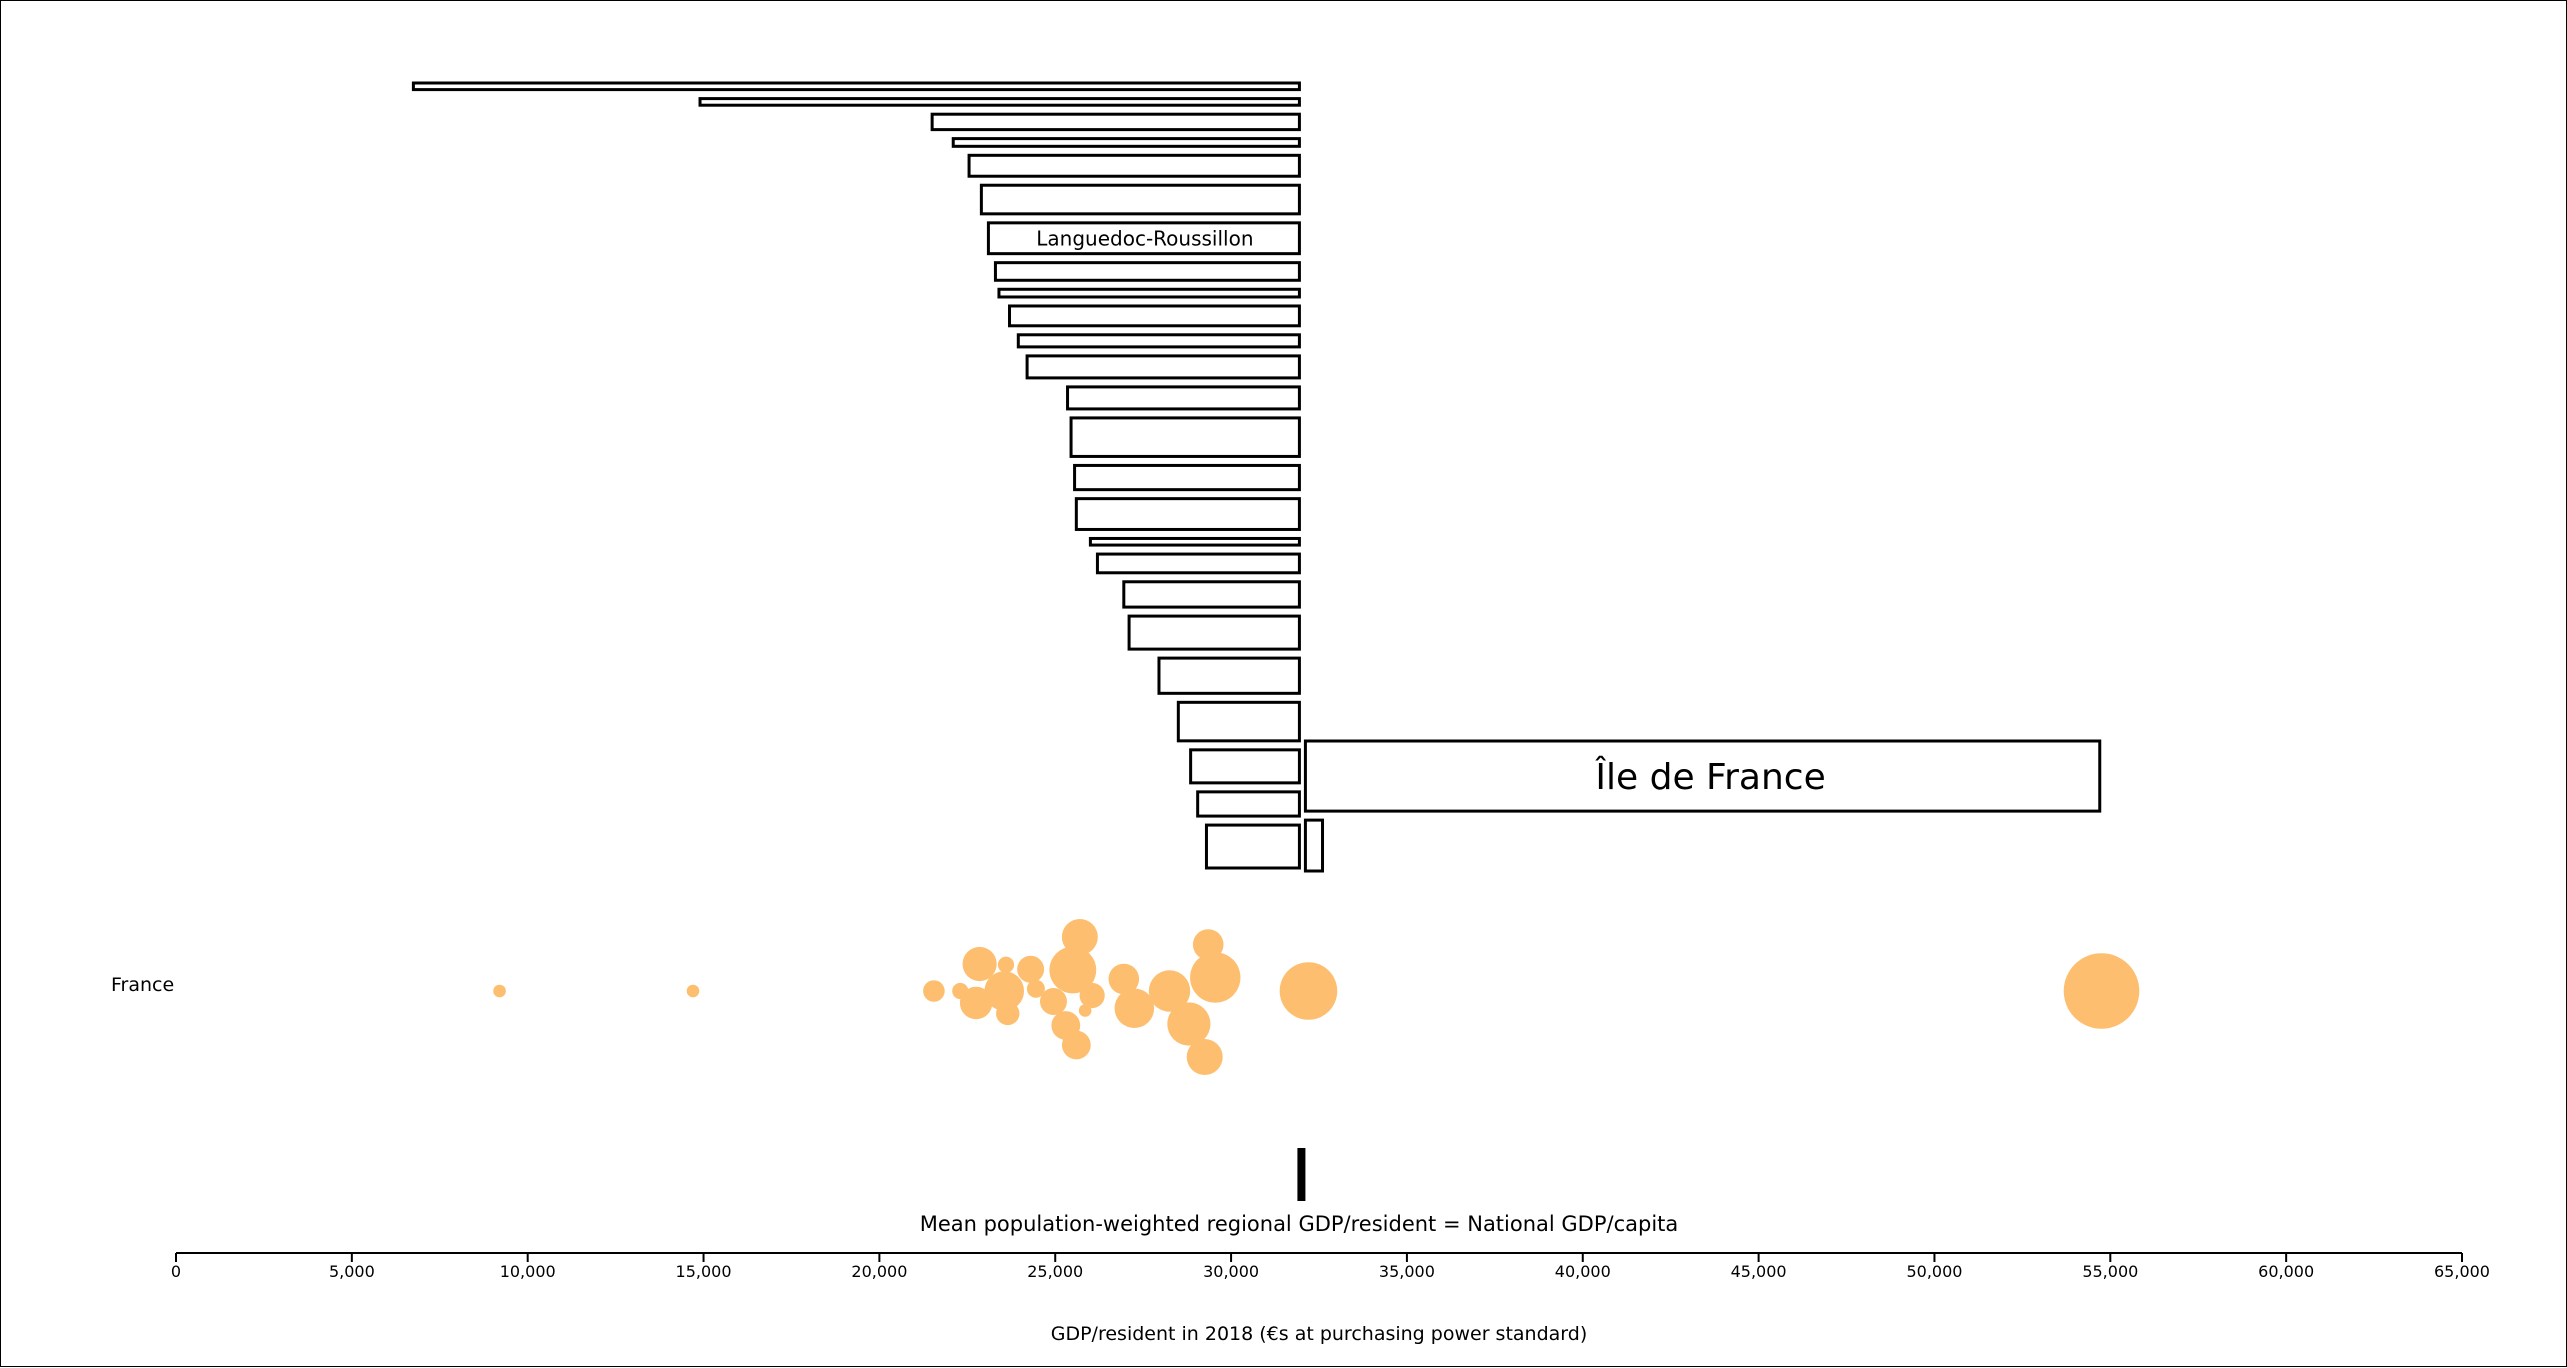 The height and width of the screenshot is (1368, 2567). Describe the element at coordinates (2286, 1271) in the screenshot. I see `x-tick-label: 60,000` at that location.